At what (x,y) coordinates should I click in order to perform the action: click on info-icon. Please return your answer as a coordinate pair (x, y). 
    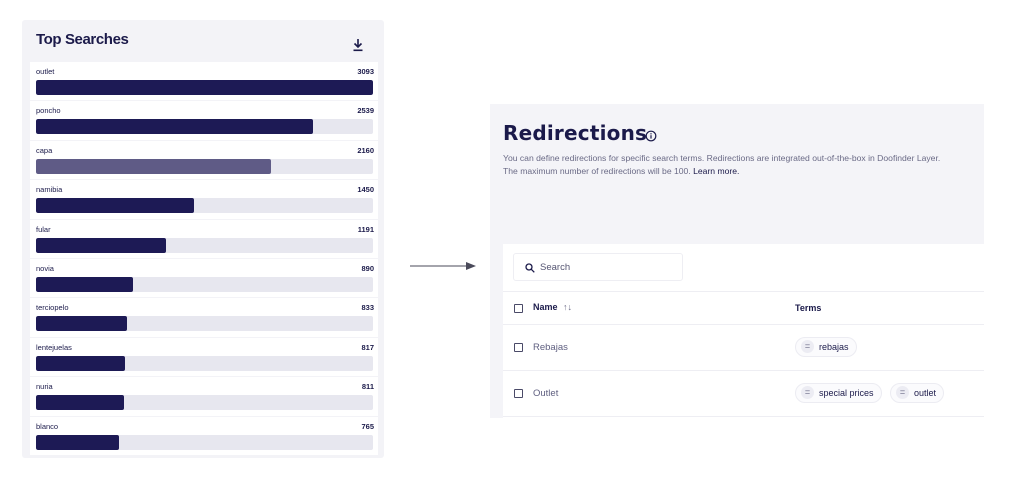
    Looking at the image, I should click on (651, 136).